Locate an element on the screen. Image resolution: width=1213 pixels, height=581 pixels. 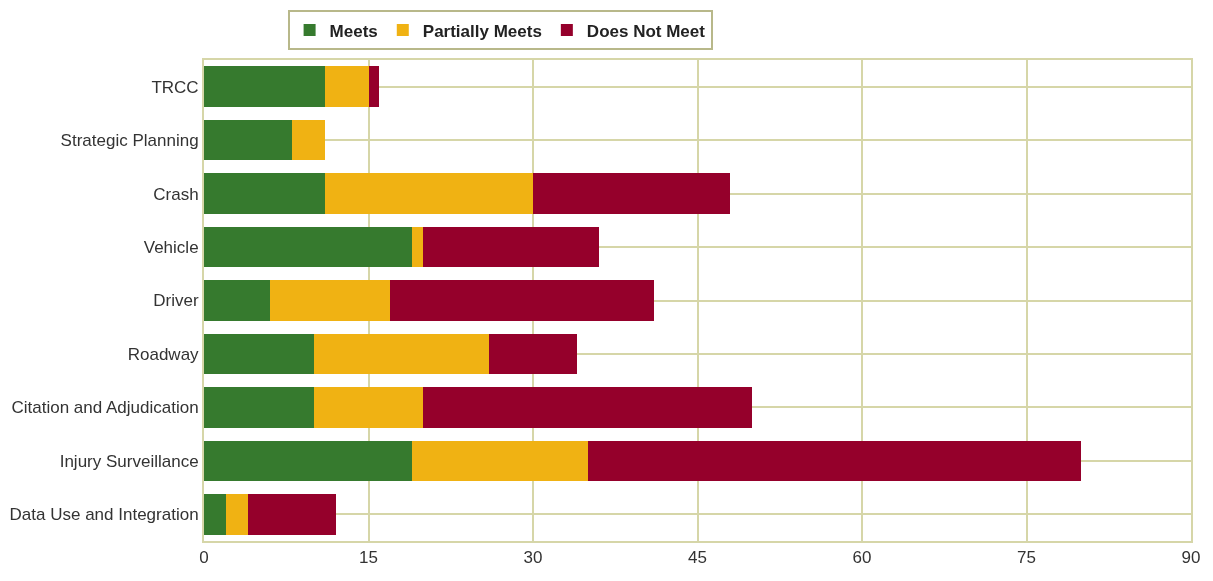
x-tick-label: 90 is located at coordinates (1191, 558).